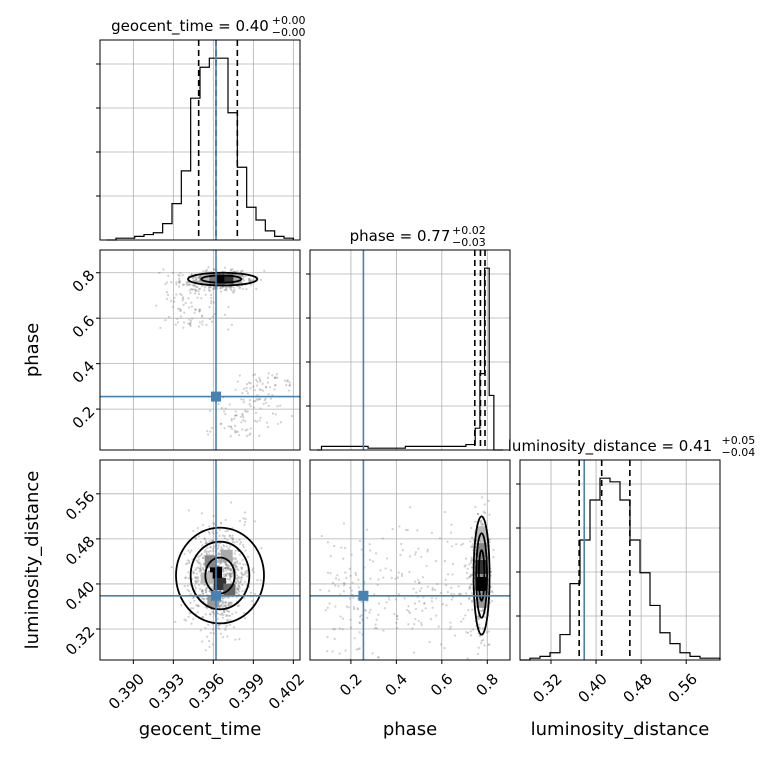 This screenshot has height=760, width=760. Describe the element at coordinates (223, 279) in the screenshot. I see `contour-line` at that location.